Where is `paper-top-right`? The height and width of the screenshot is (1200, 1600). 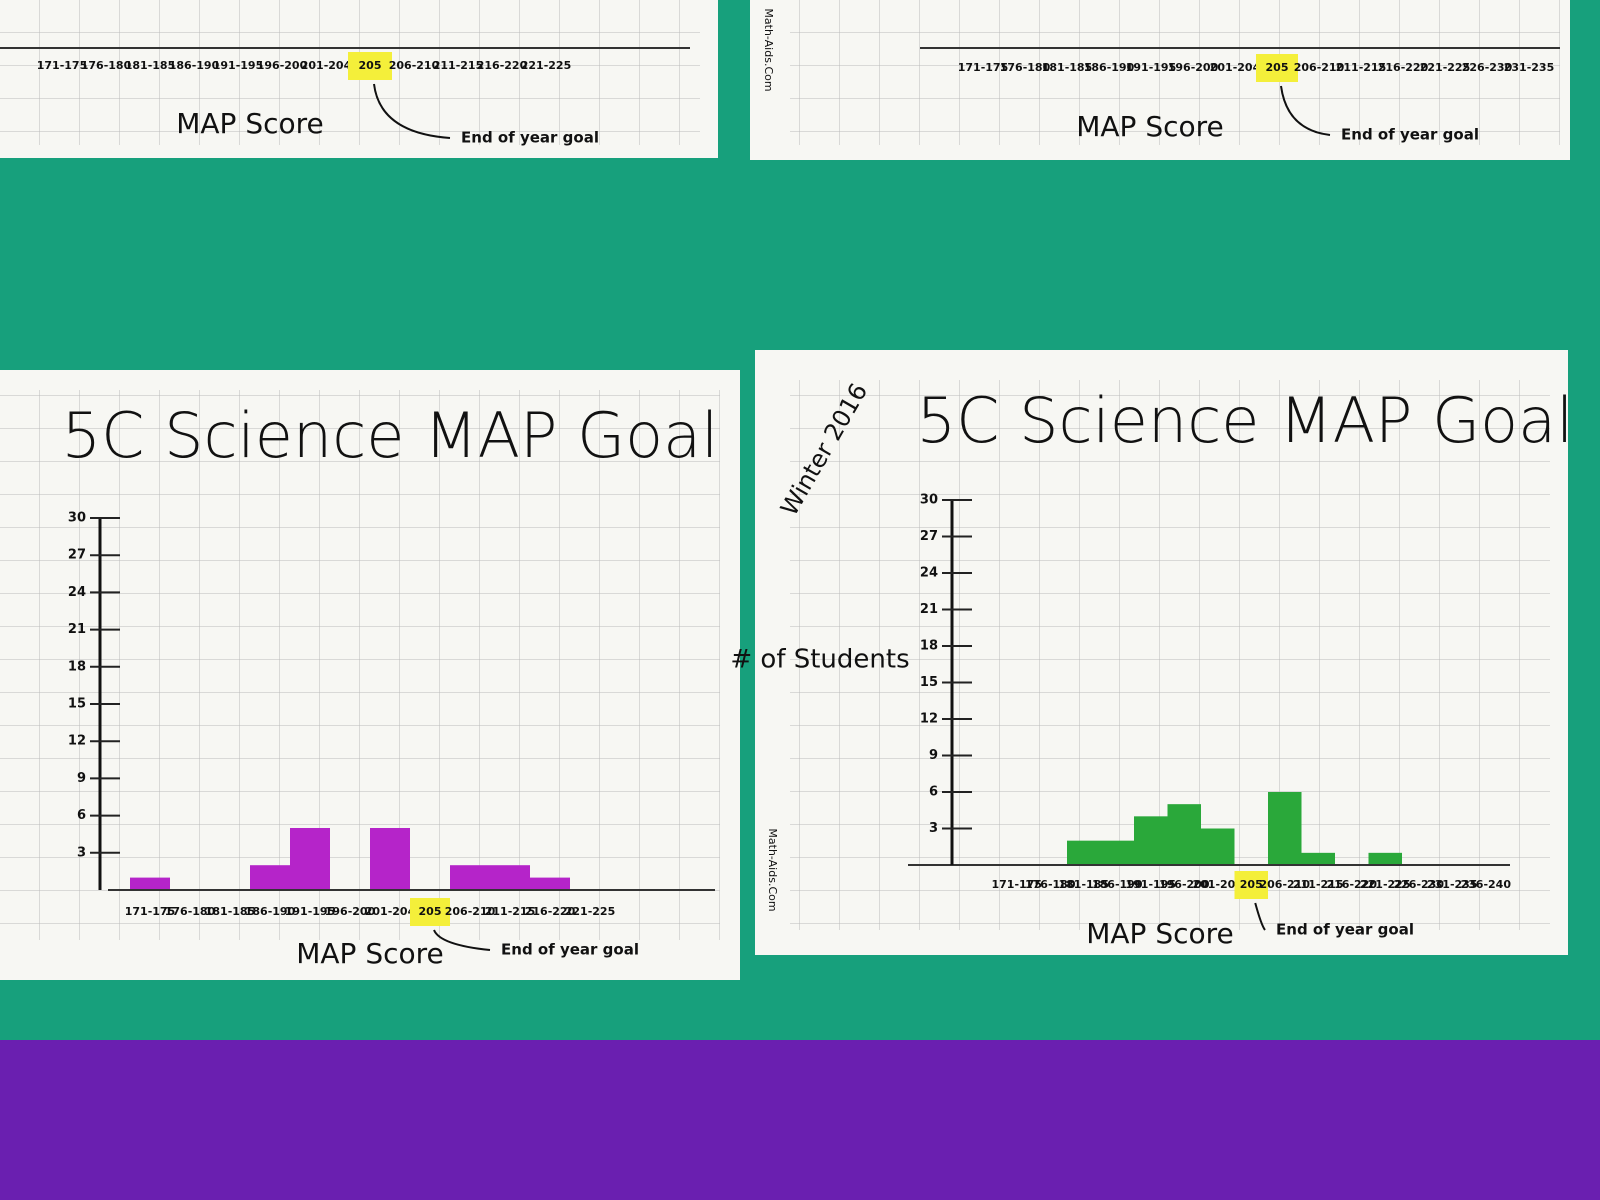 paper-top-right is located at coordinates (1160, 80).